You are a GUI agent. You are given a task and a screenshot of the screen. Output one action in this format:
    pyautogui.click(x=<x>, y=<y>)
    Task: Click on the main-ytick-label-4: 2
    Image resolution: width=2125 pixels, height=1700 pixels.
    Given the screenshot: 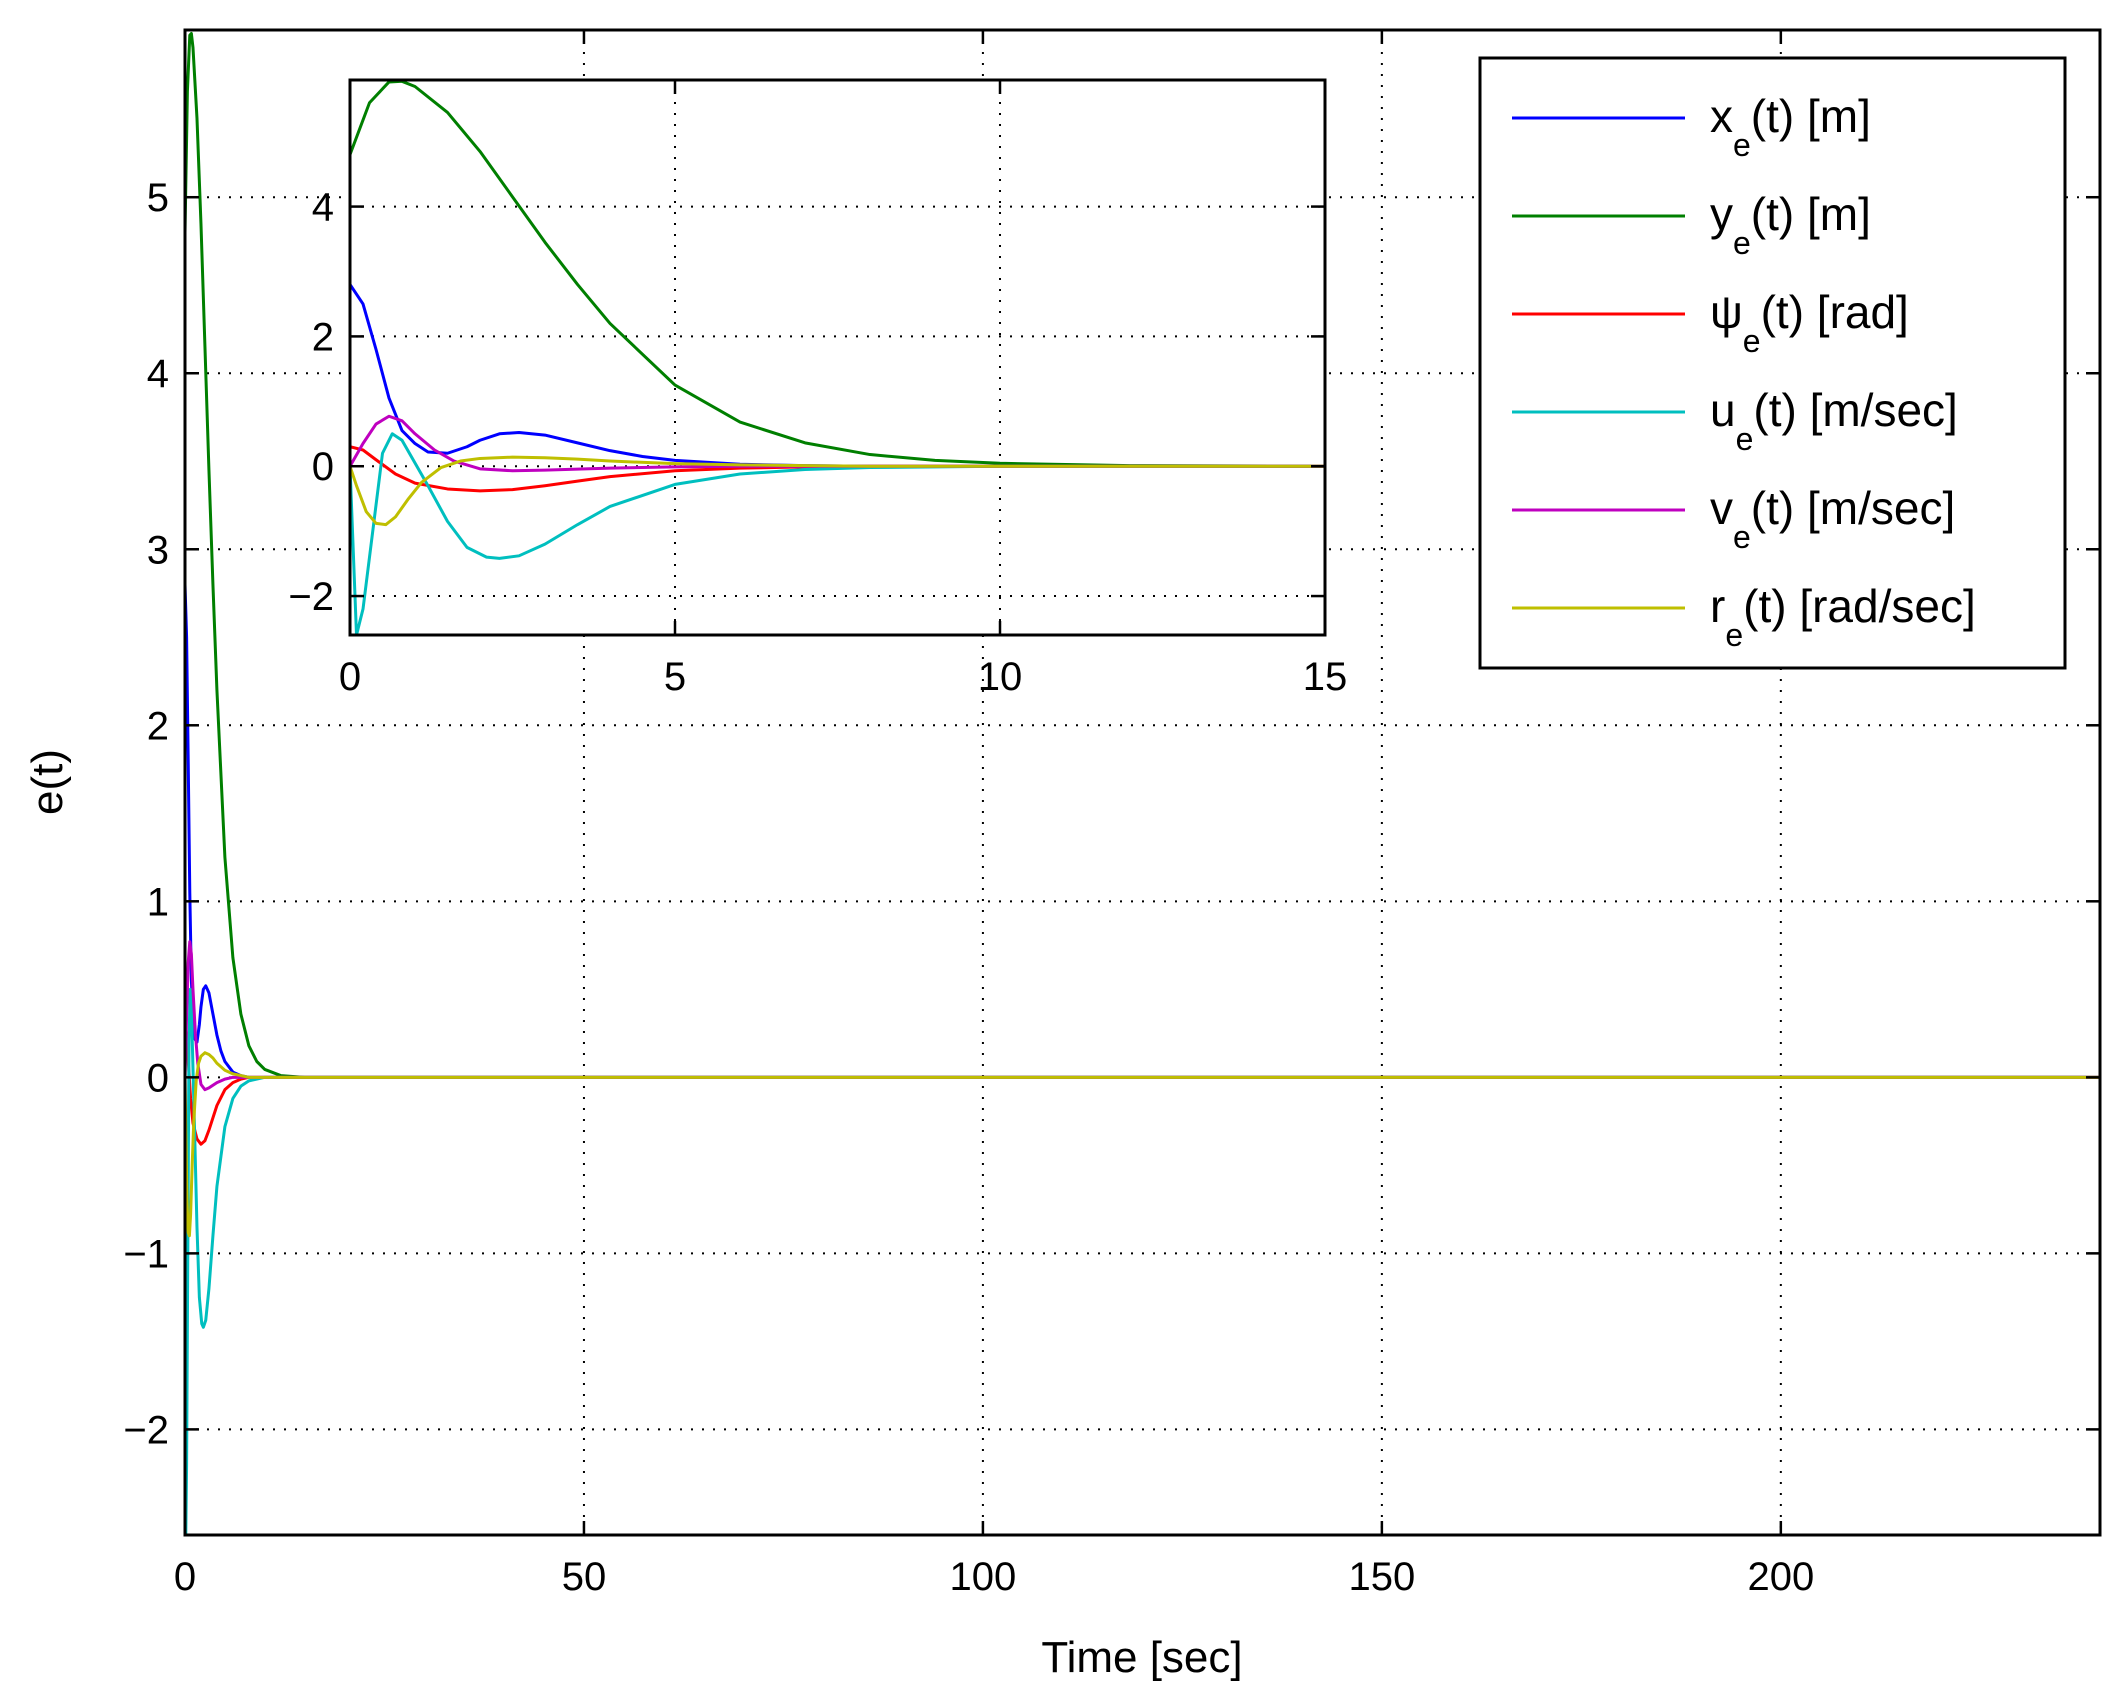 What is the action you would take?
    pyautogui.click(x=158, y=726)
    